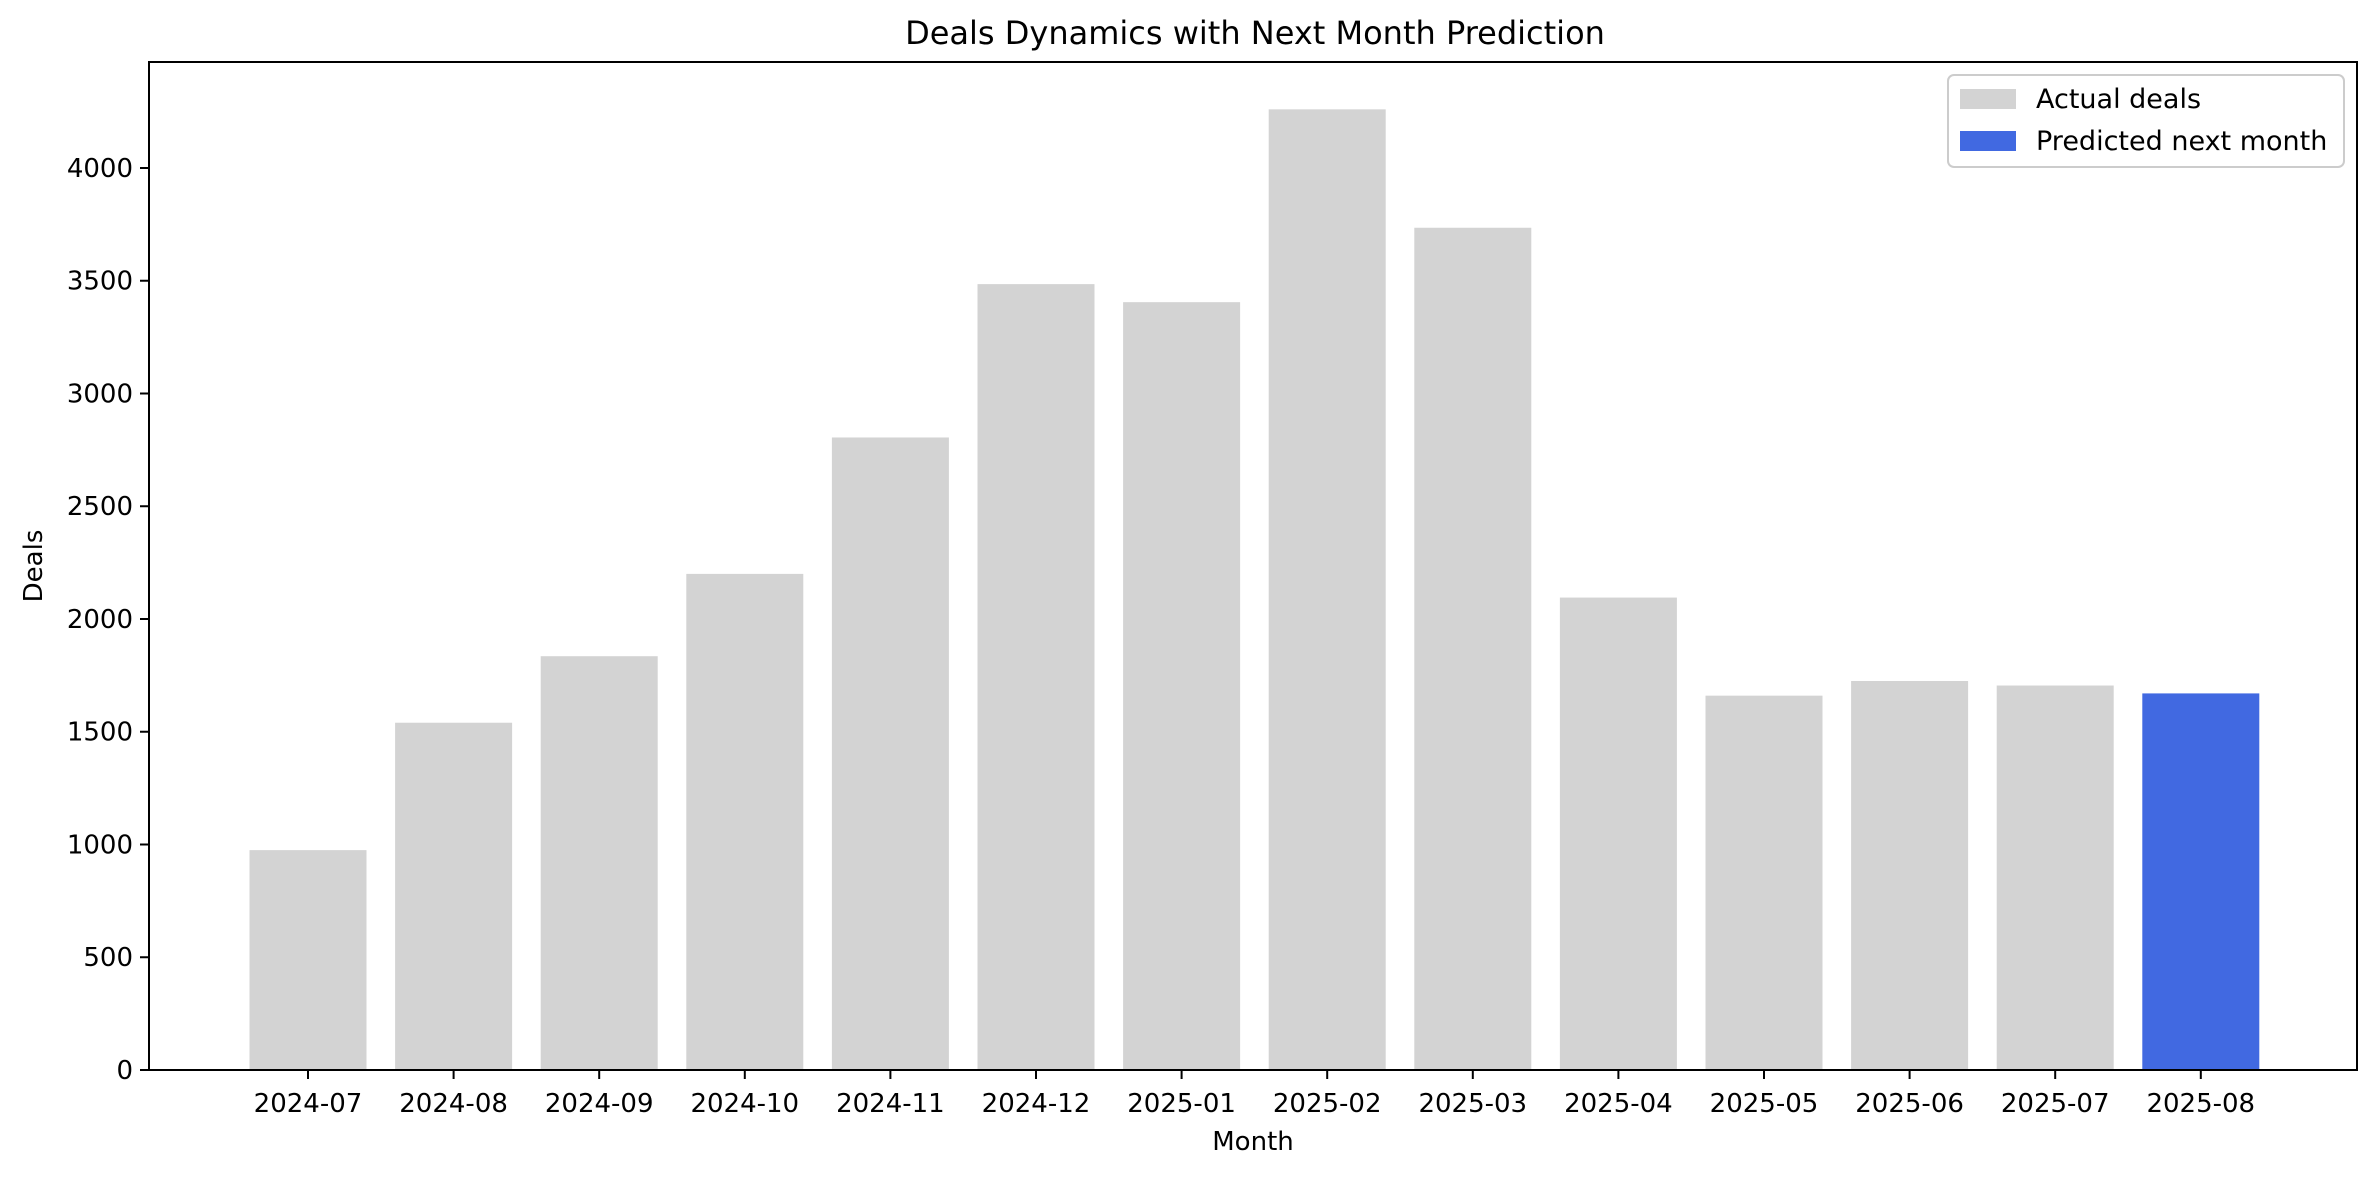  What do you see at coordinates (124, 1071) in the screenshot?
I see `y-tick-label: 0` at bounding box center [124, 1071].